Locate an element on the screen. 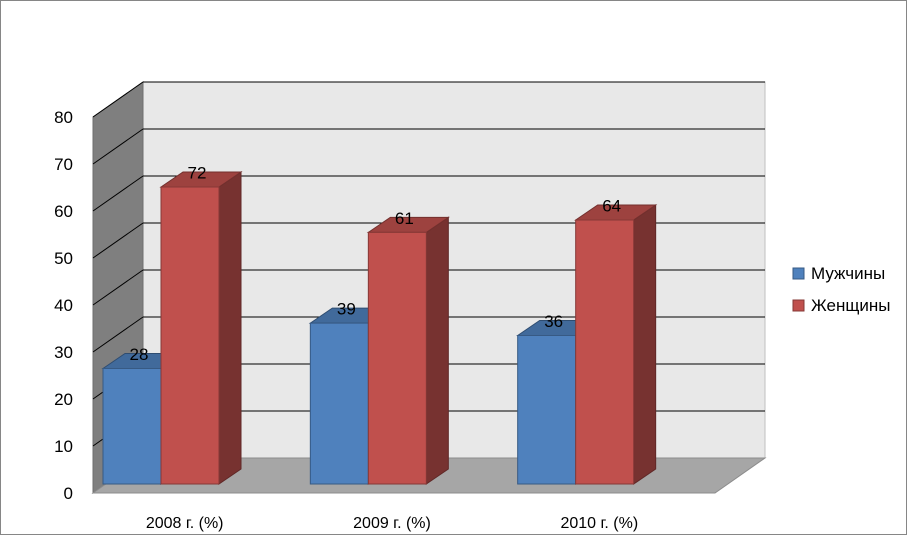 The height and width of the screenshot is (536, 907). y-tick-label: 20 is located at coordinates (63, 399).